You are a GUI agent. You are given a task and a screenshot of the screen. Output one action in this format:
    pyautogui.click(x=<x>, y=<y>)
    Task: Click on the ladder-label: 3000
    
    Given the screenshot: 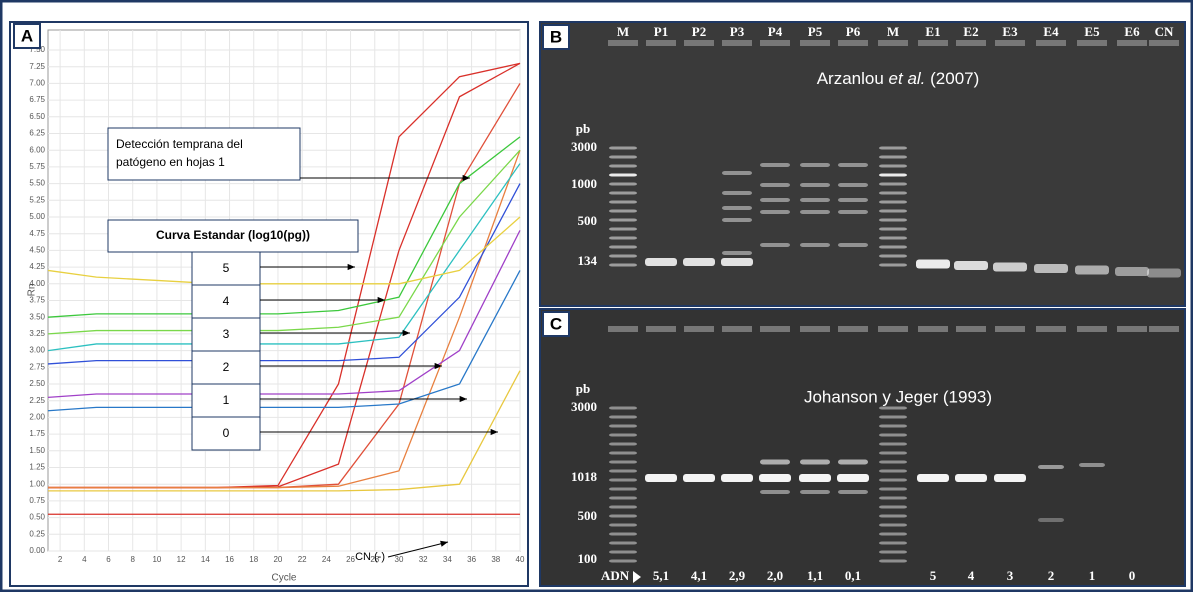 What is the action you would take?
    pyautogui.click(x=584, y=146)
    